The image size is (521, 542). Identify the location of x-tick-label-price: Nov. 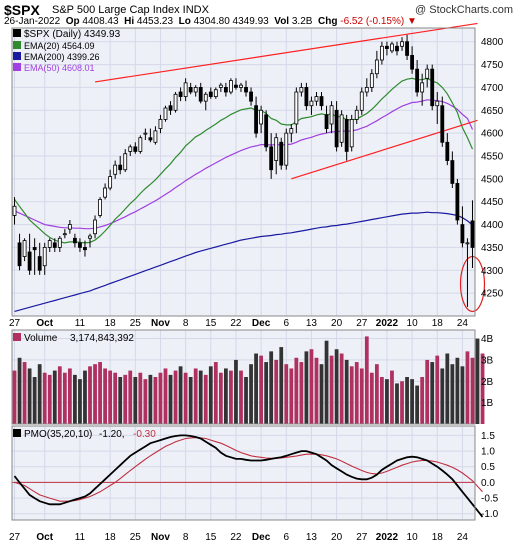
(160, 323).